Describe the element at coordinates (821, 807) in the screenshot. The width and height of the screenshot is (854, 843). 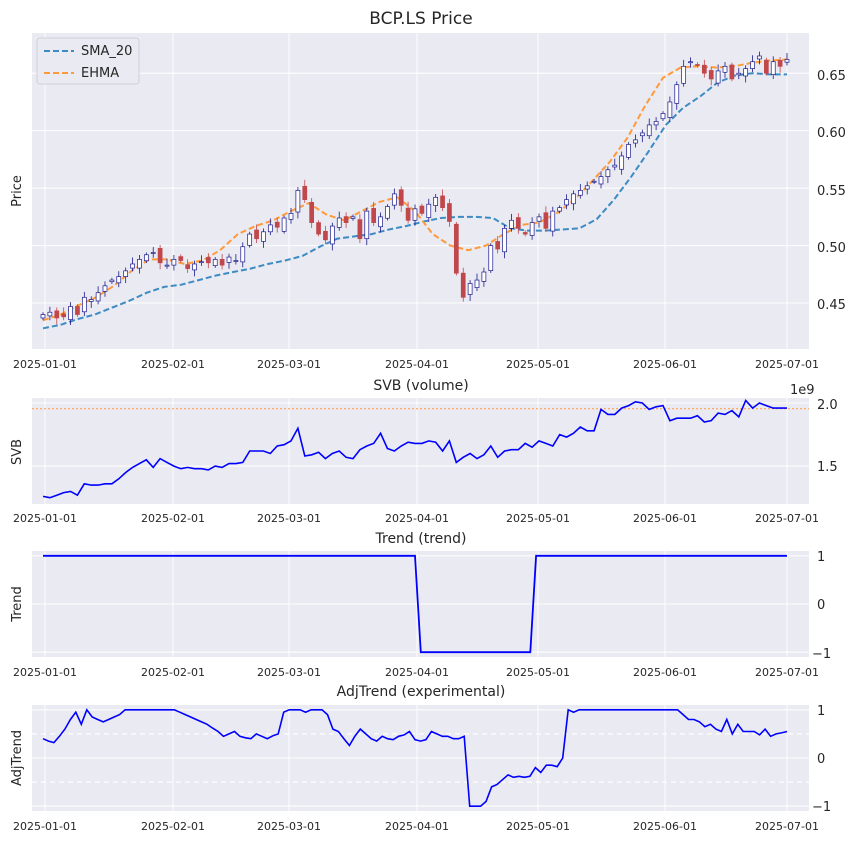
I see `adjtrend-ytick: −1` at that location.